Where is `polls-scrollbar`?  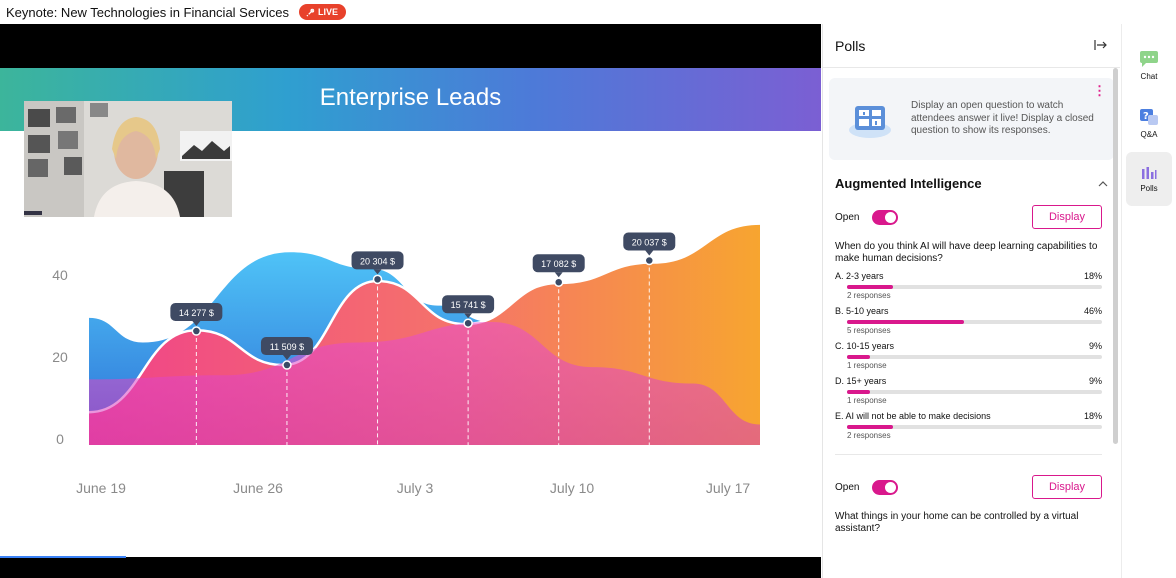
polls-scrollbar is located at coordinates (1115, 256).